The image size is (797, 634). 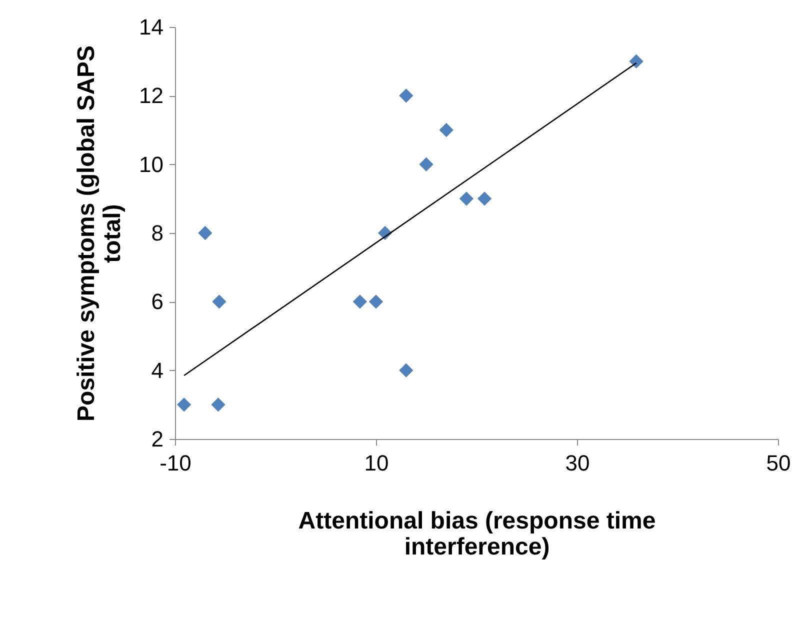 What do you see at coordinates (577, 463) in the screenshot?
I see `x-tick-label: 30` at bounding box center [577, 463].